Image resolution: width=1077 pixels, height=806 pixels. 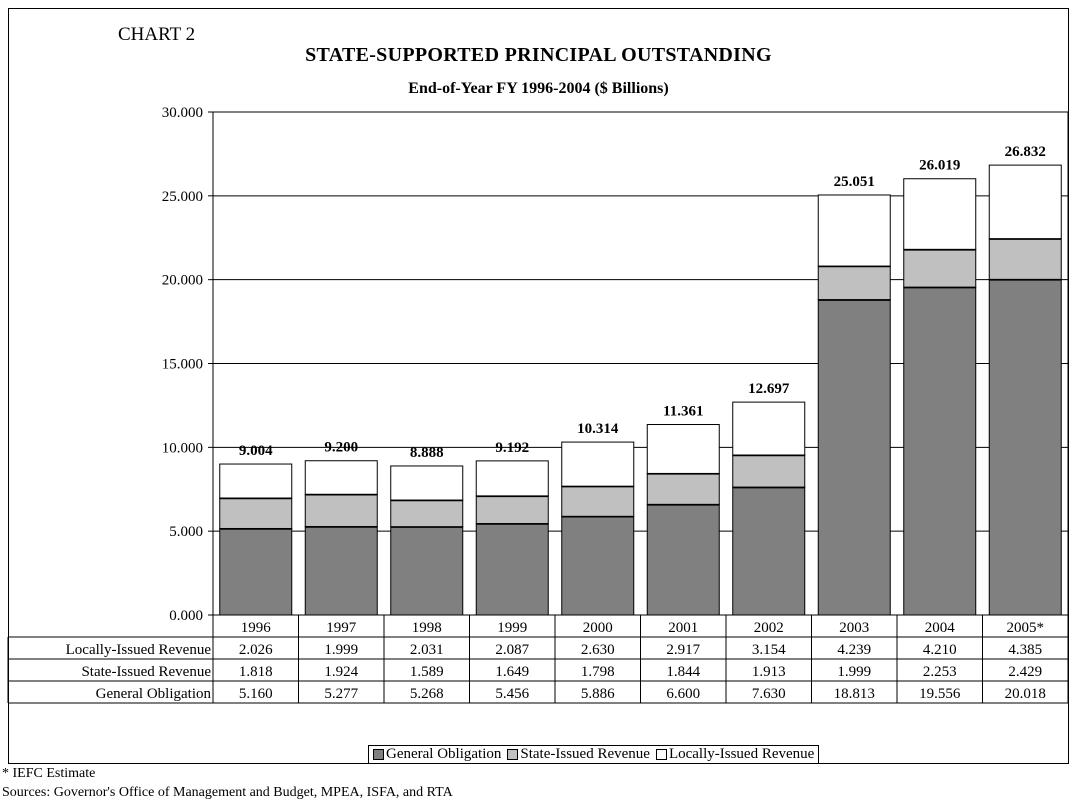 What do you see at coordinates (182, 365) in the screenshot?
I see `y-tick-label: 15.000` at bounding box center [182, 365].